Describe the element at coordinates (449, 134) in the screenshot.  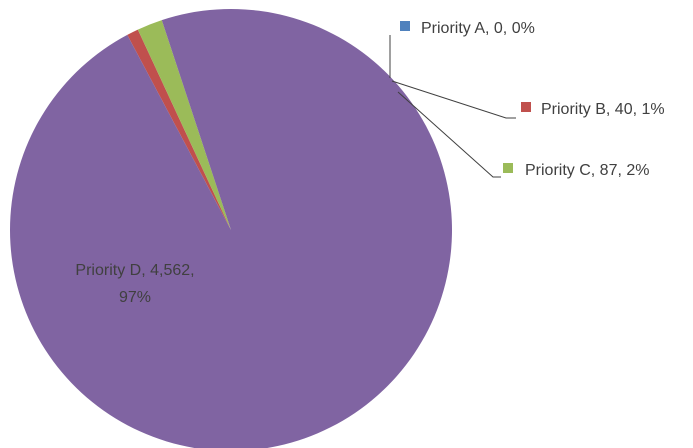
I see `leader-line-priority-c` at that location.